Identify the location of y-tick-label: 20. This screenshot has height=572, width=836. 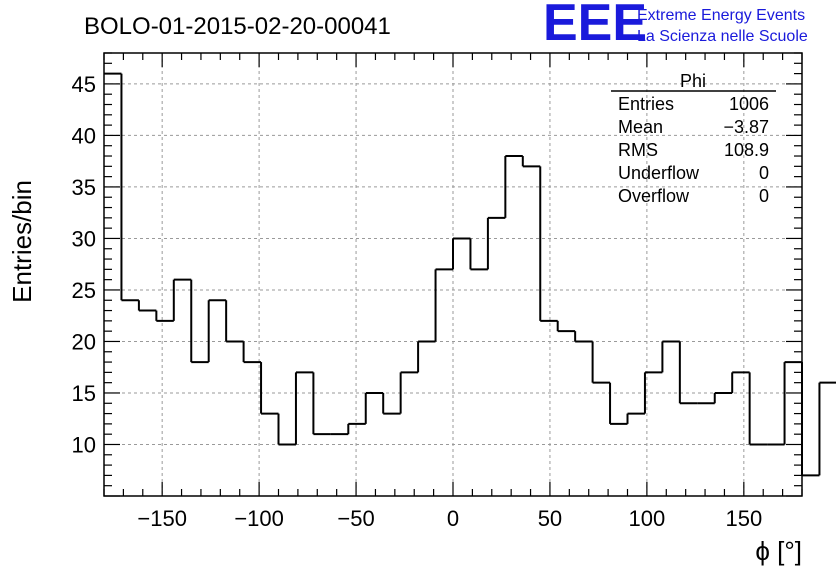
(84, 341).